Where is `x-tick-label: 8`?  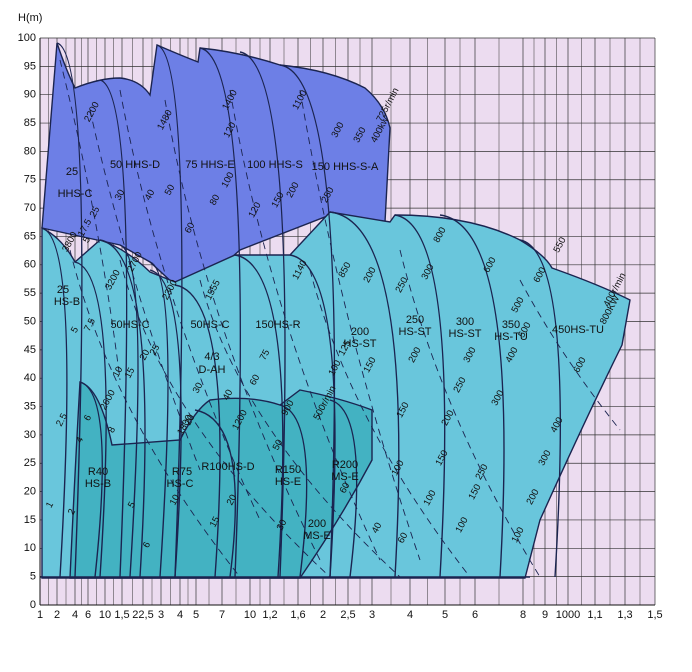 x-tick-label: 8 is located at coordinates (523, 615).